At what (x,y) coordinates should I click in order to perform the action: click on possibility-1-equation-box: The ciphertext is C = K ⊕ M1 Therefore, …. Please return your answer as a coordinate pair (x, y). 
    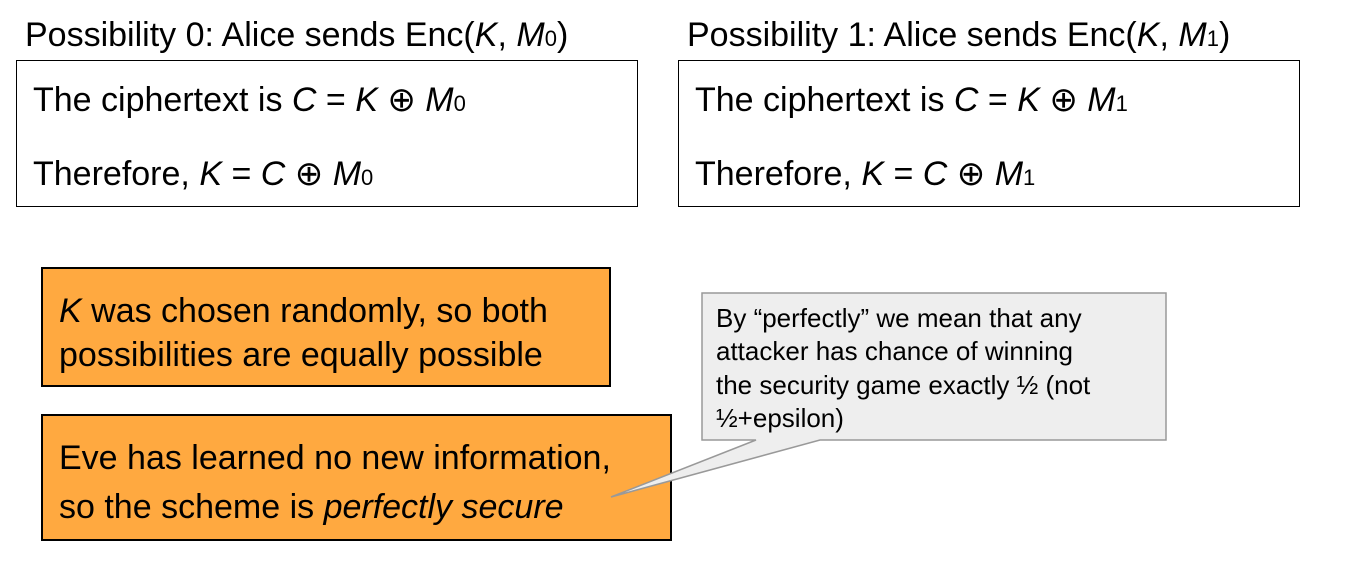
    Looking at the image, I should click on (989, 133).